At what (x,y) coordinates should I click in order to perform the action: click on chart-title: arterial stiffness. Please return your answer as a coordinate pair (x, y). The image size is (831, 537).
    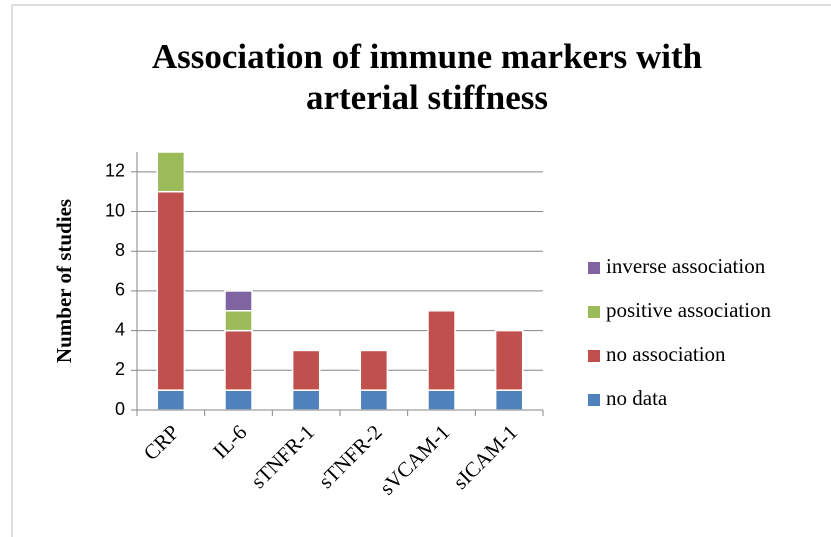
    Looking at the image, I should click on (427, 97).